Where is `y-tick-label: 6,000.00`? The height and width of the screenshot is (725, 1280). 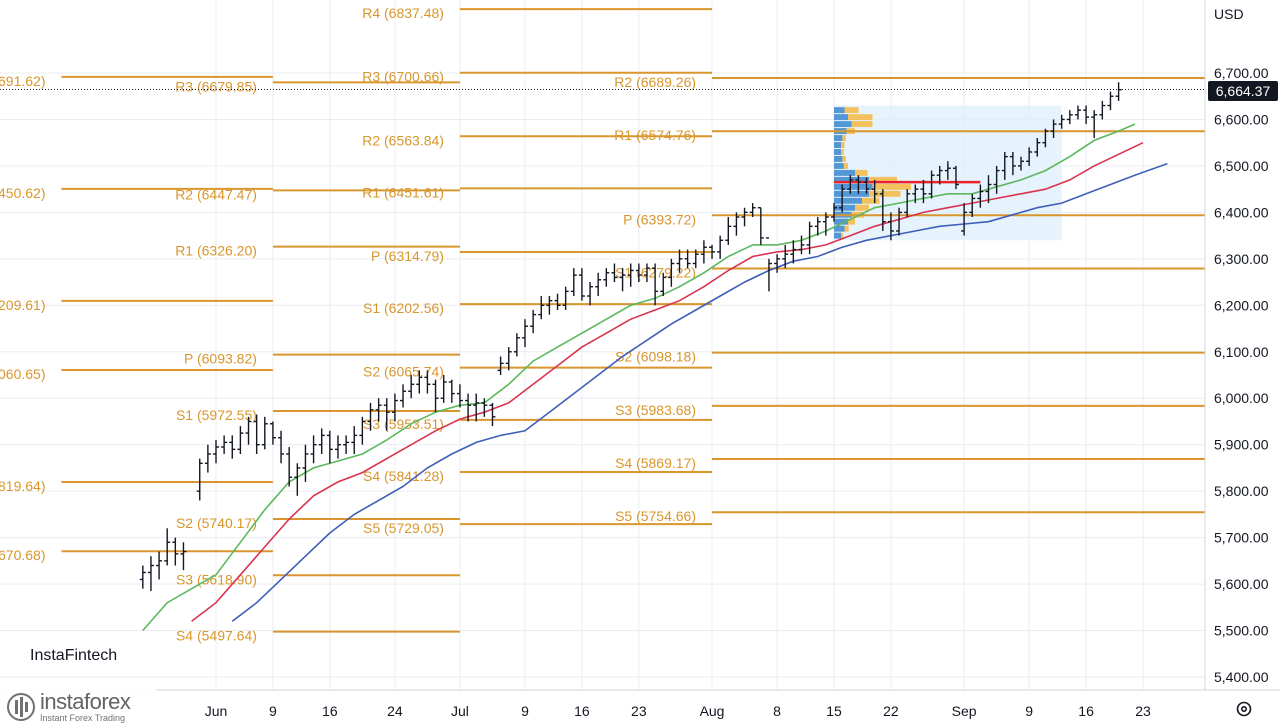 y-tick-label: 6,000.00 is located at coordinates (1241, 398).